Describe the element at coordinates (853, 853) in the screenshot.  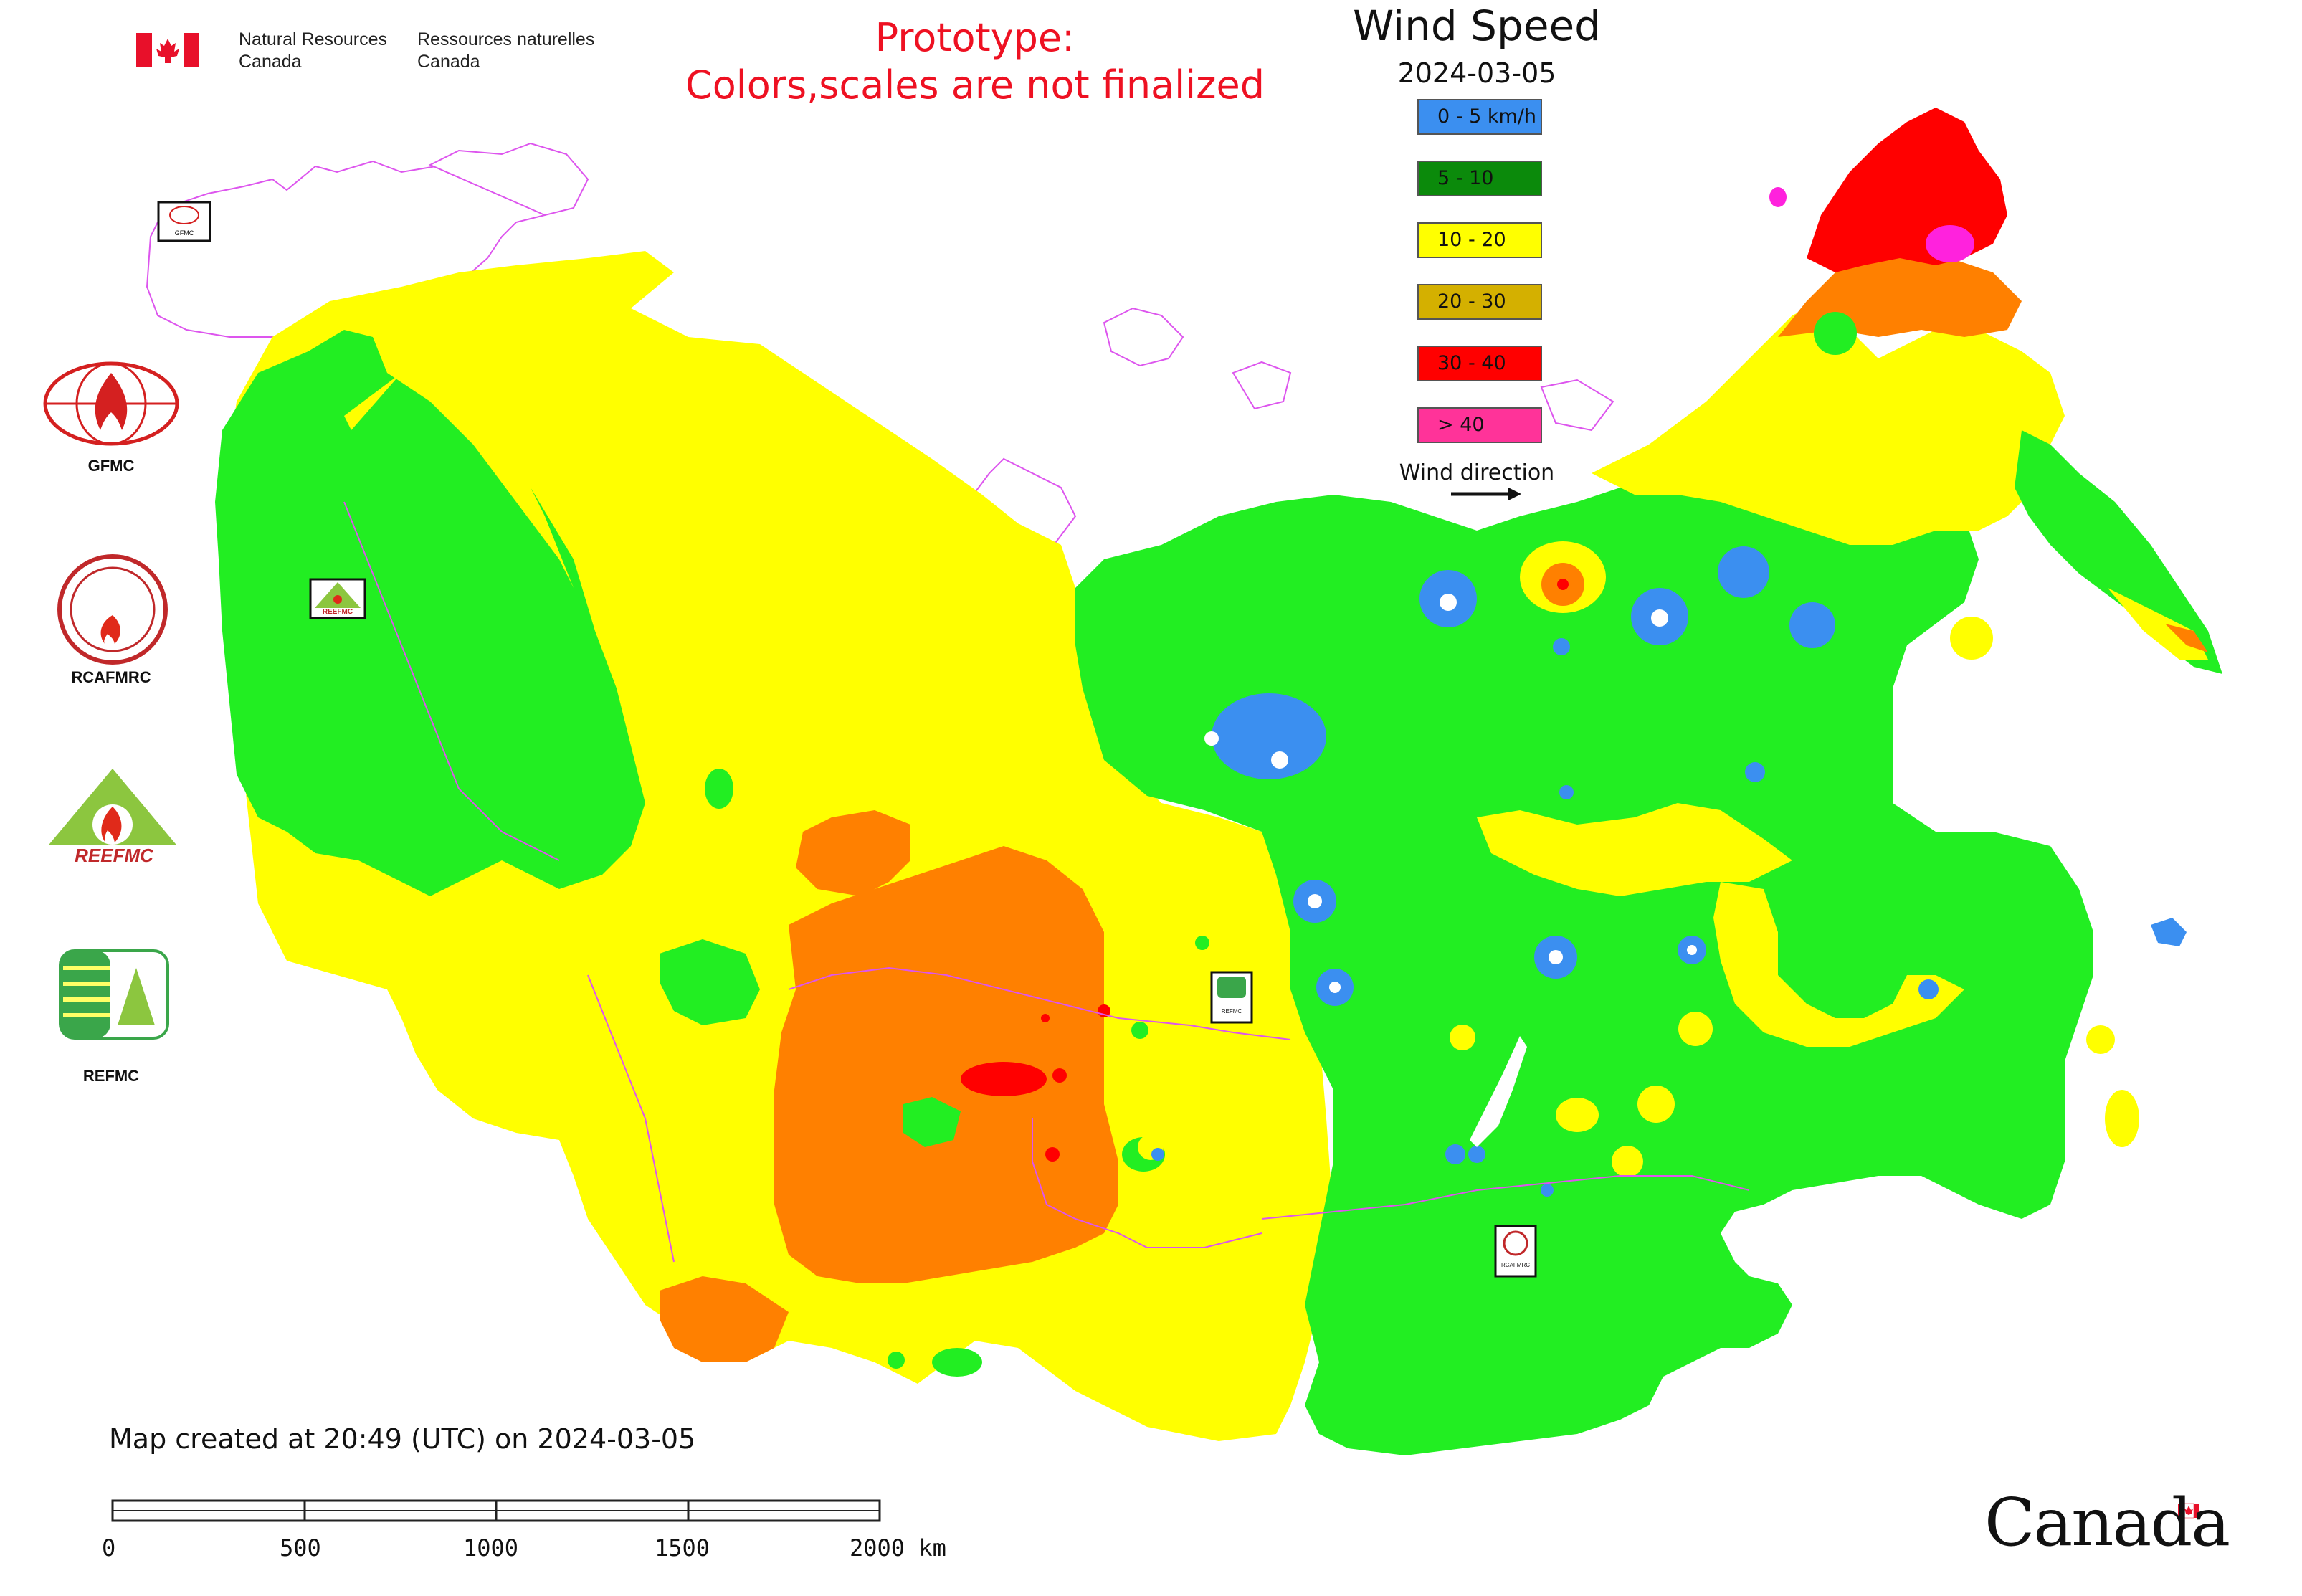
I see `region-orange-north-kz` at that location.